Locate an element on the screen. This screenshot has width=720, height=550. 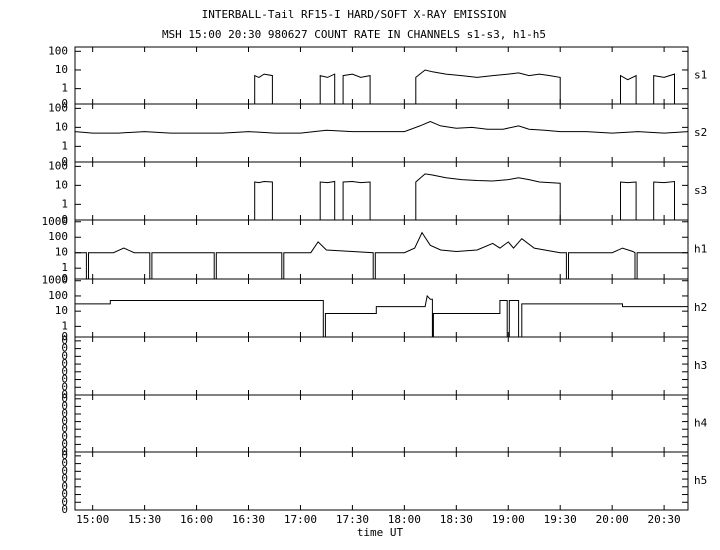
panel-label: s1 is located at coordinates (700, 75).